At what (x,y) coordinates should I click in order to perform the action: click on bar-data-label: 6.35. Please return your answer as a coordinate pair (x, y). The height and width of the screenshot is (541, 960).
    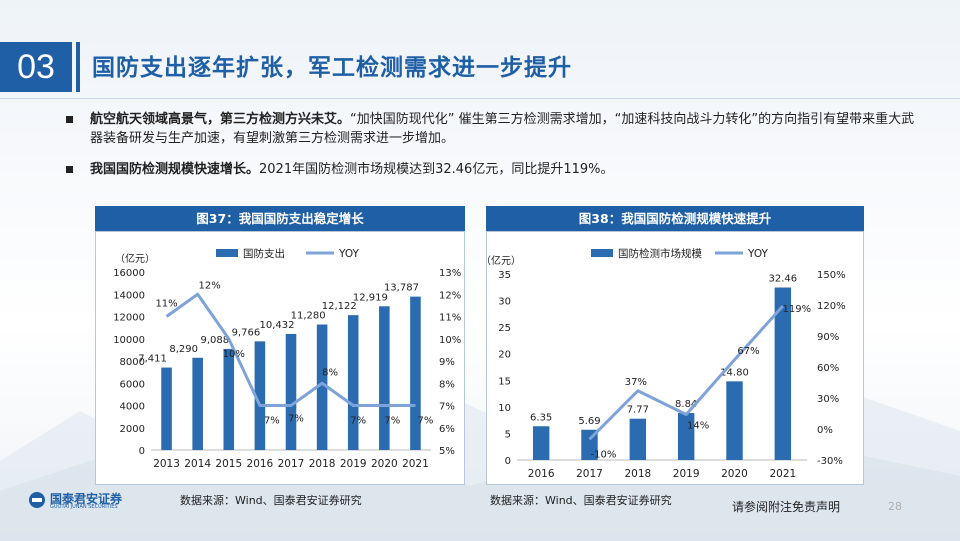
    Looking at the image, I should click on (541, 417).